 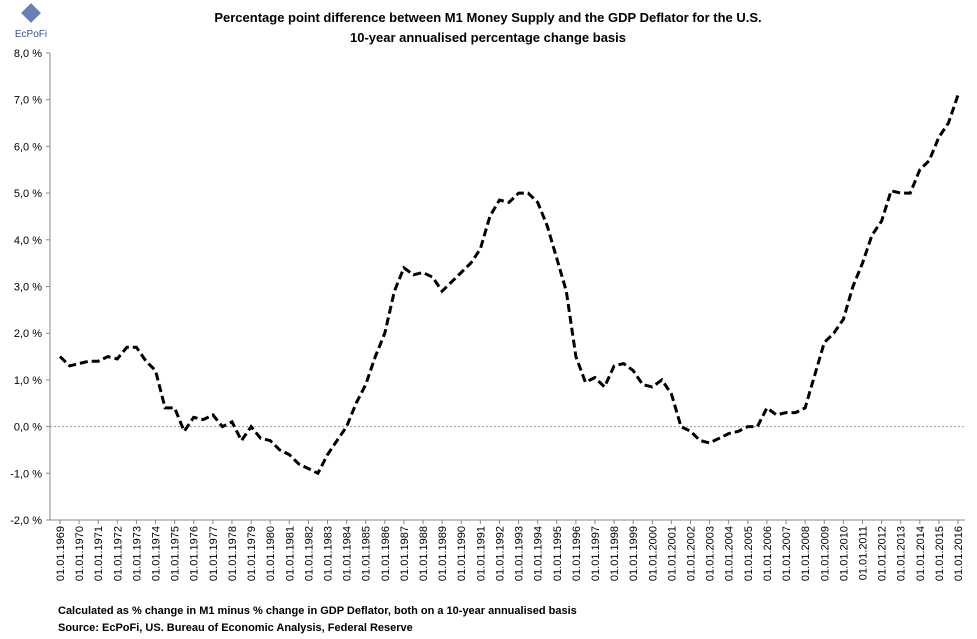 I want to click on x-tick-label: 01.01.1991, so click(x=481, y=553).